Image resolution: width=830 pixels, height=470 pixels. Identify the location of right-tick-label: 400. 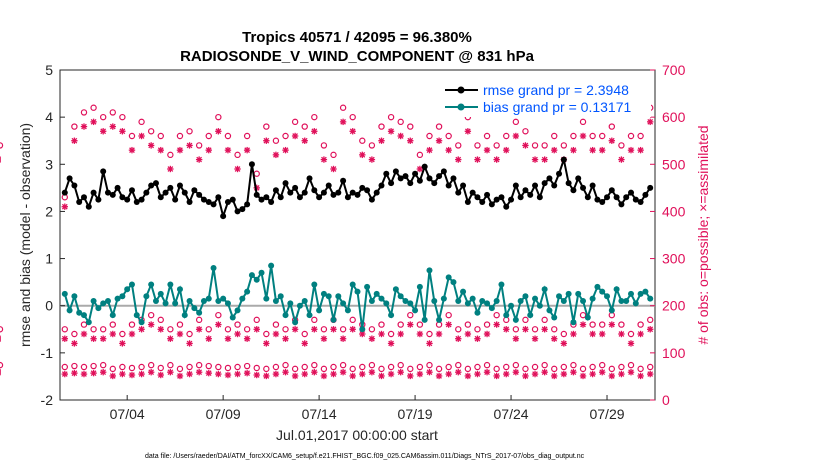
(674, 211).